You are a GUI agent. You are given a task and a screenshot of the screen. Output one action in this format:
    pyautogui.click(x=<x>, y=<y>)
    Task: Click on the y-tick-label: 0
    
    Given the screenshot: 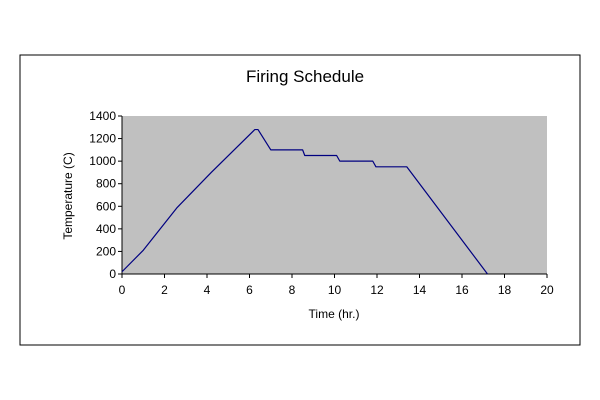 What is the action you would take?
    pyautogui.click(x=112, y=274)
    